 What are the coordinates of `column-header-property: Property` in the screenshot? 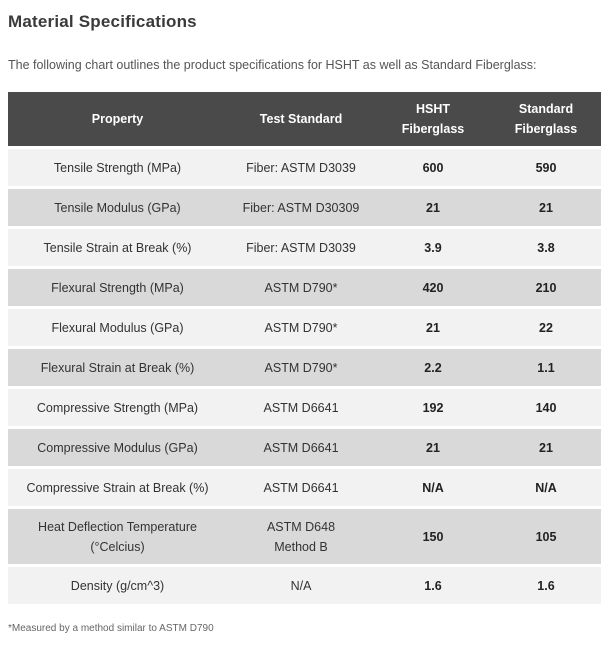 It's located at (117, 120).